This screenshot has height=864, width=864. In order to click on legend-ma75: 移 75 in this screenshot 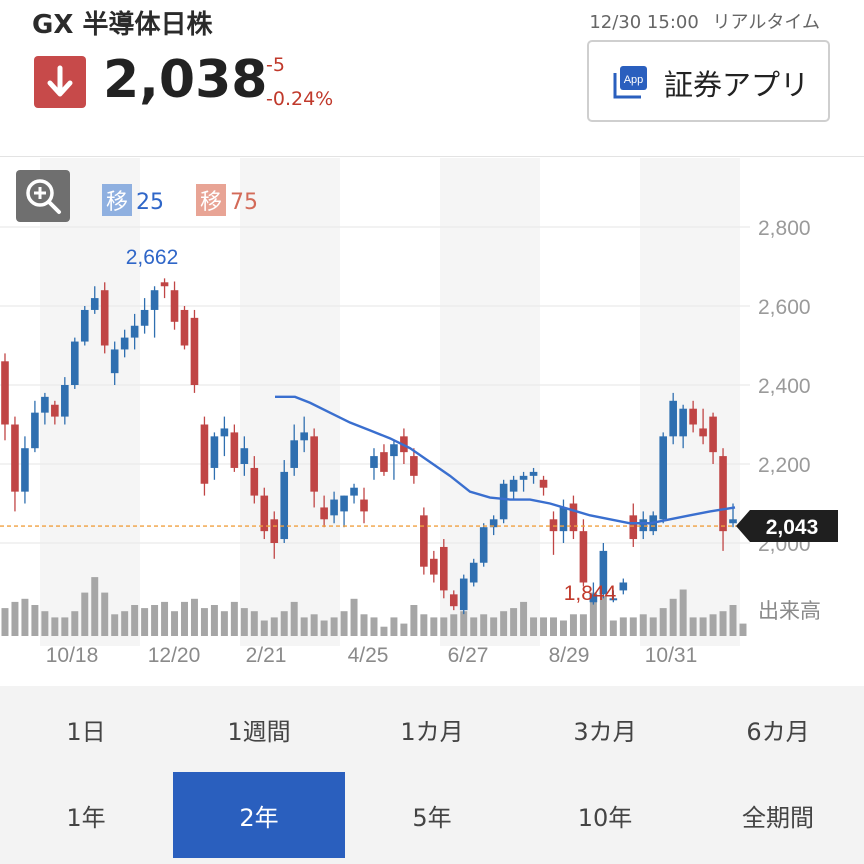, I will do `click(227, 200)`.